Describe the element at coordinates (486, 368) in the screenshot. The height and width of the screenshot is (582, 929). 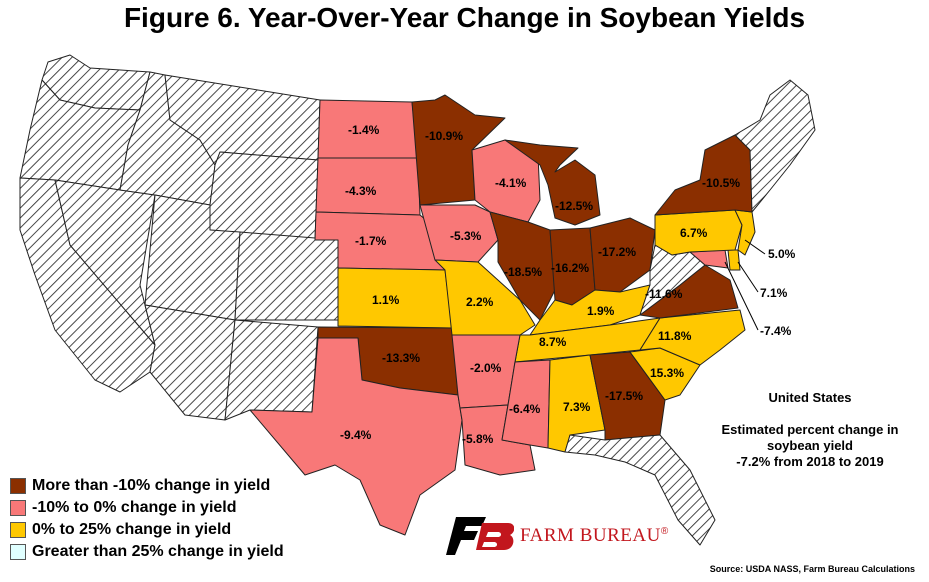
I see `label-arkansas: -2.0%` at that location.